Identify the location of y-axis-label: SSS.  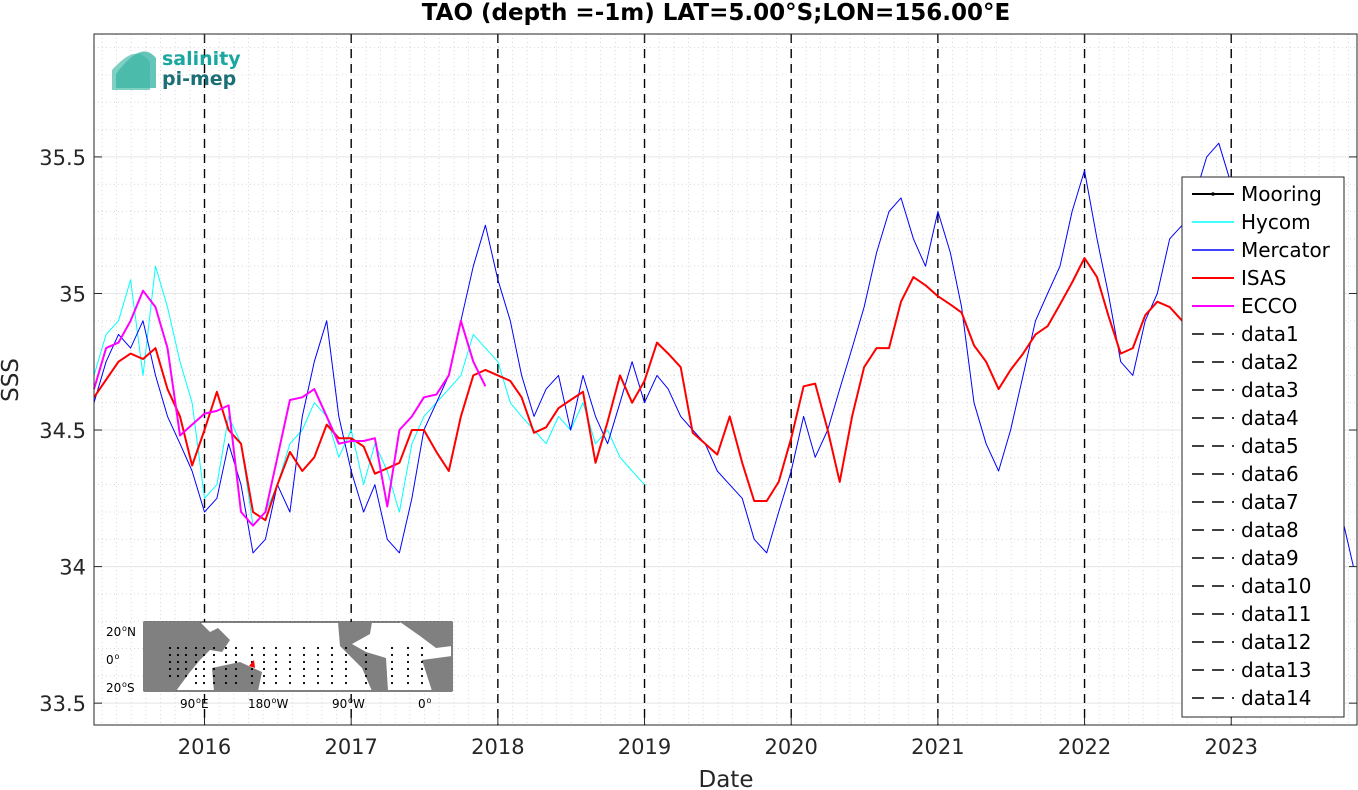
(12, 380).